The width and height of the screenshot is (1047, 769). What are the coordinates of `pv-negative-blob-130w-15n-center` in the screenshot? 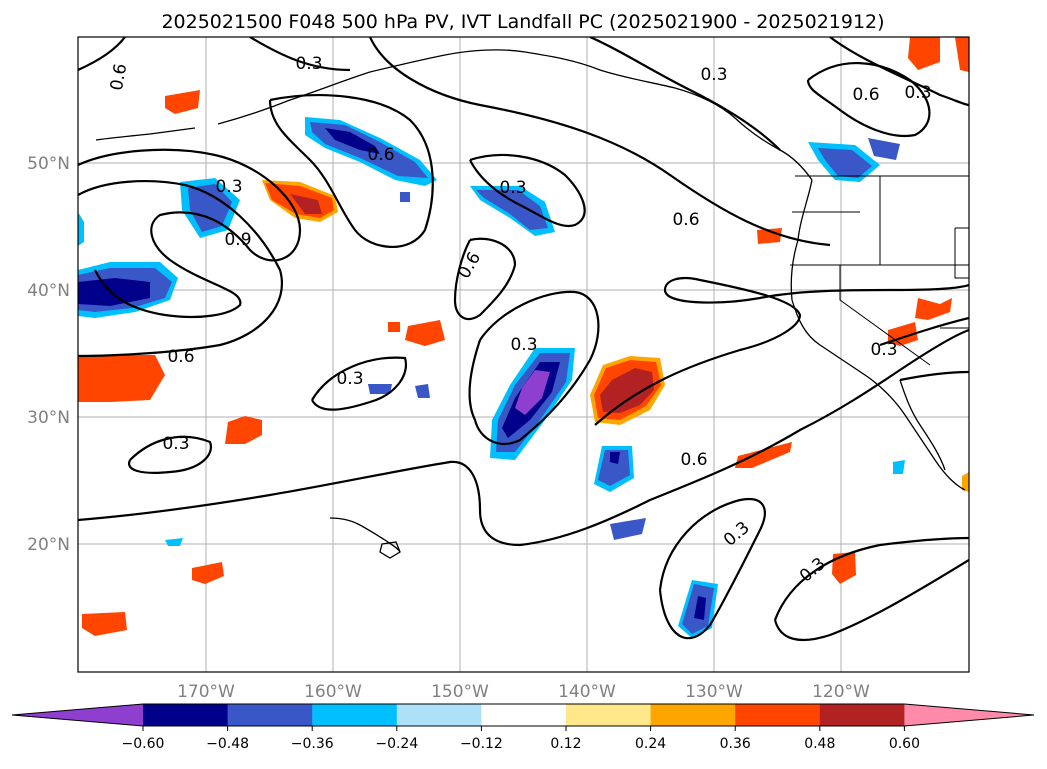 It's located at (700, 608).